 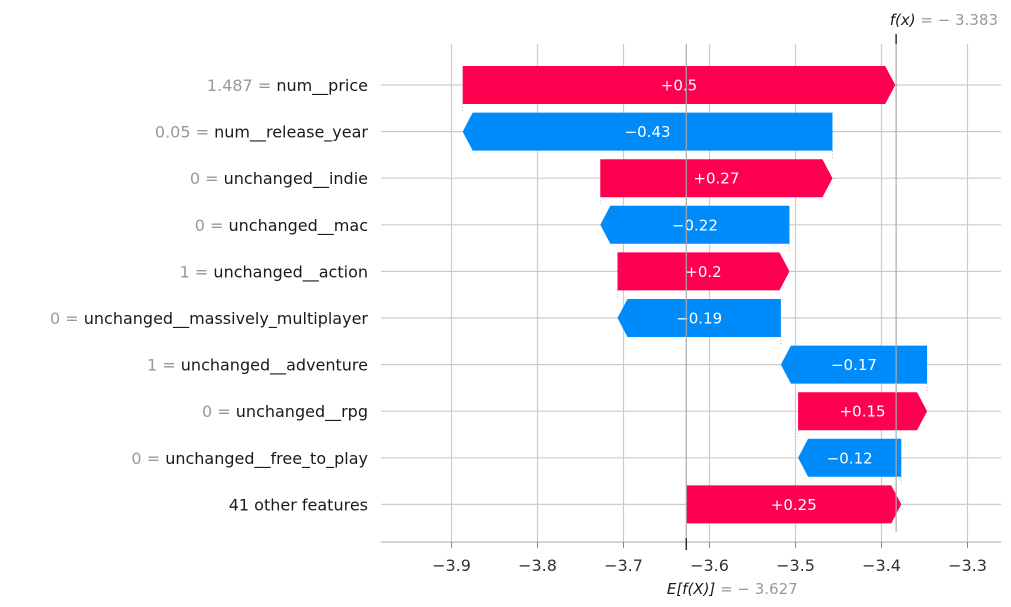 What do you see at coordinates (67, 318) in the screenshot?
I see `feature-value-5: 0 =` at bounding box center [67, 318].